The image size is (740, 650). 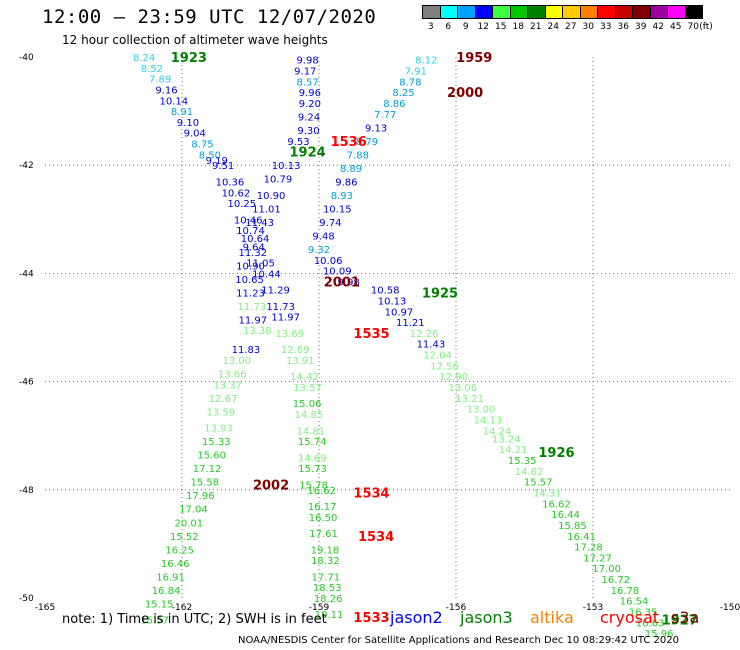 What do you see at coordinates (257, 331) in the screenshot?
I see `wave-height-point: 13.38` at bounding box center [257, 331].